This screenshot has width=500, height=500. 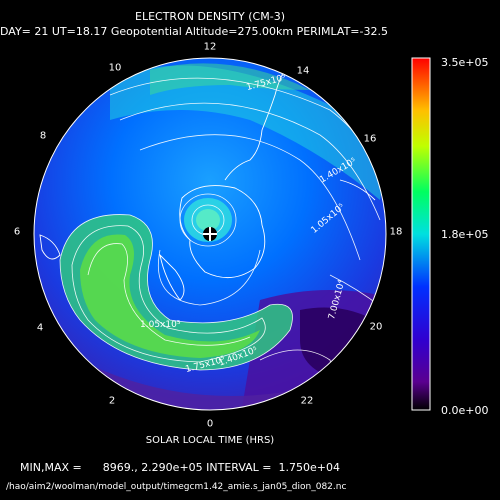 What do you see at coordinates (465, 234) in the screenshot?
I see `colorbar-mid-label: 1.8e+05` at bounding box center [465, 234].